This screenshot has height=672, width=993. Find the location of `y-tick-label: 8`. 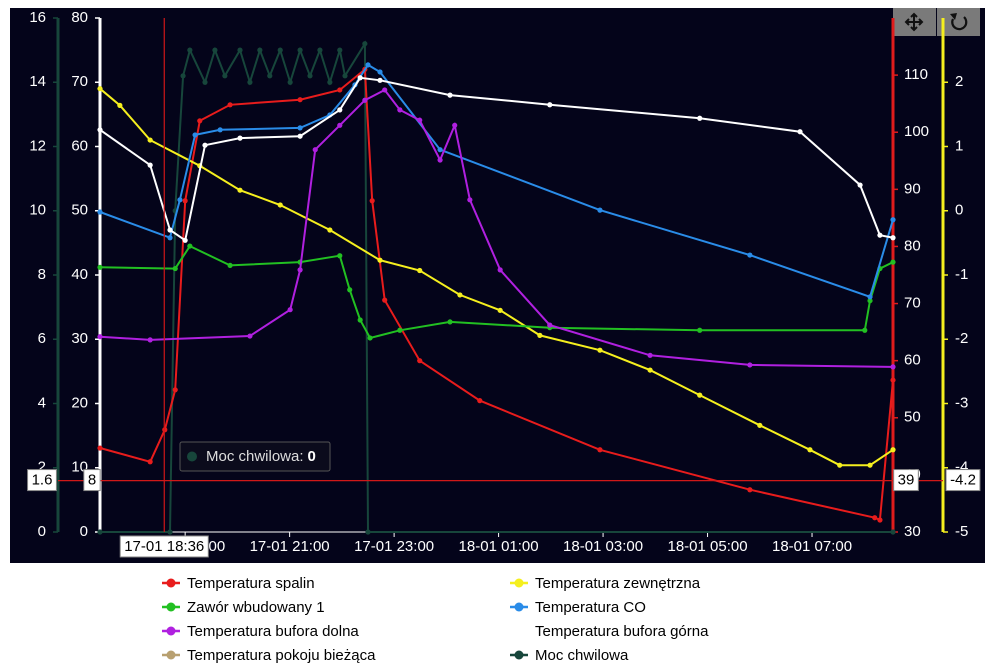

y-tick-label: 8 is located at coordinates (42, 274).